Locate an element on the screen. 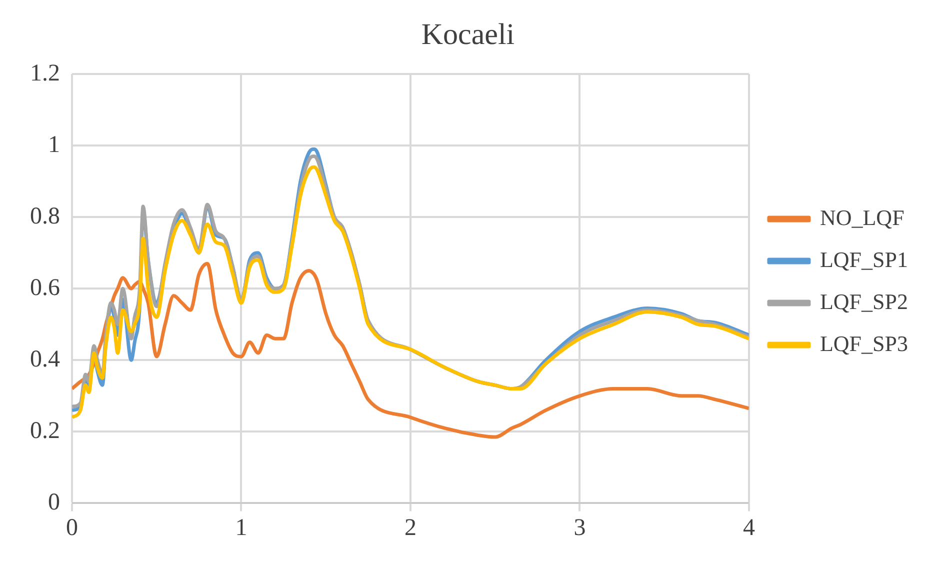  x-tick-label: 3 is located at coordinates (580, 527).